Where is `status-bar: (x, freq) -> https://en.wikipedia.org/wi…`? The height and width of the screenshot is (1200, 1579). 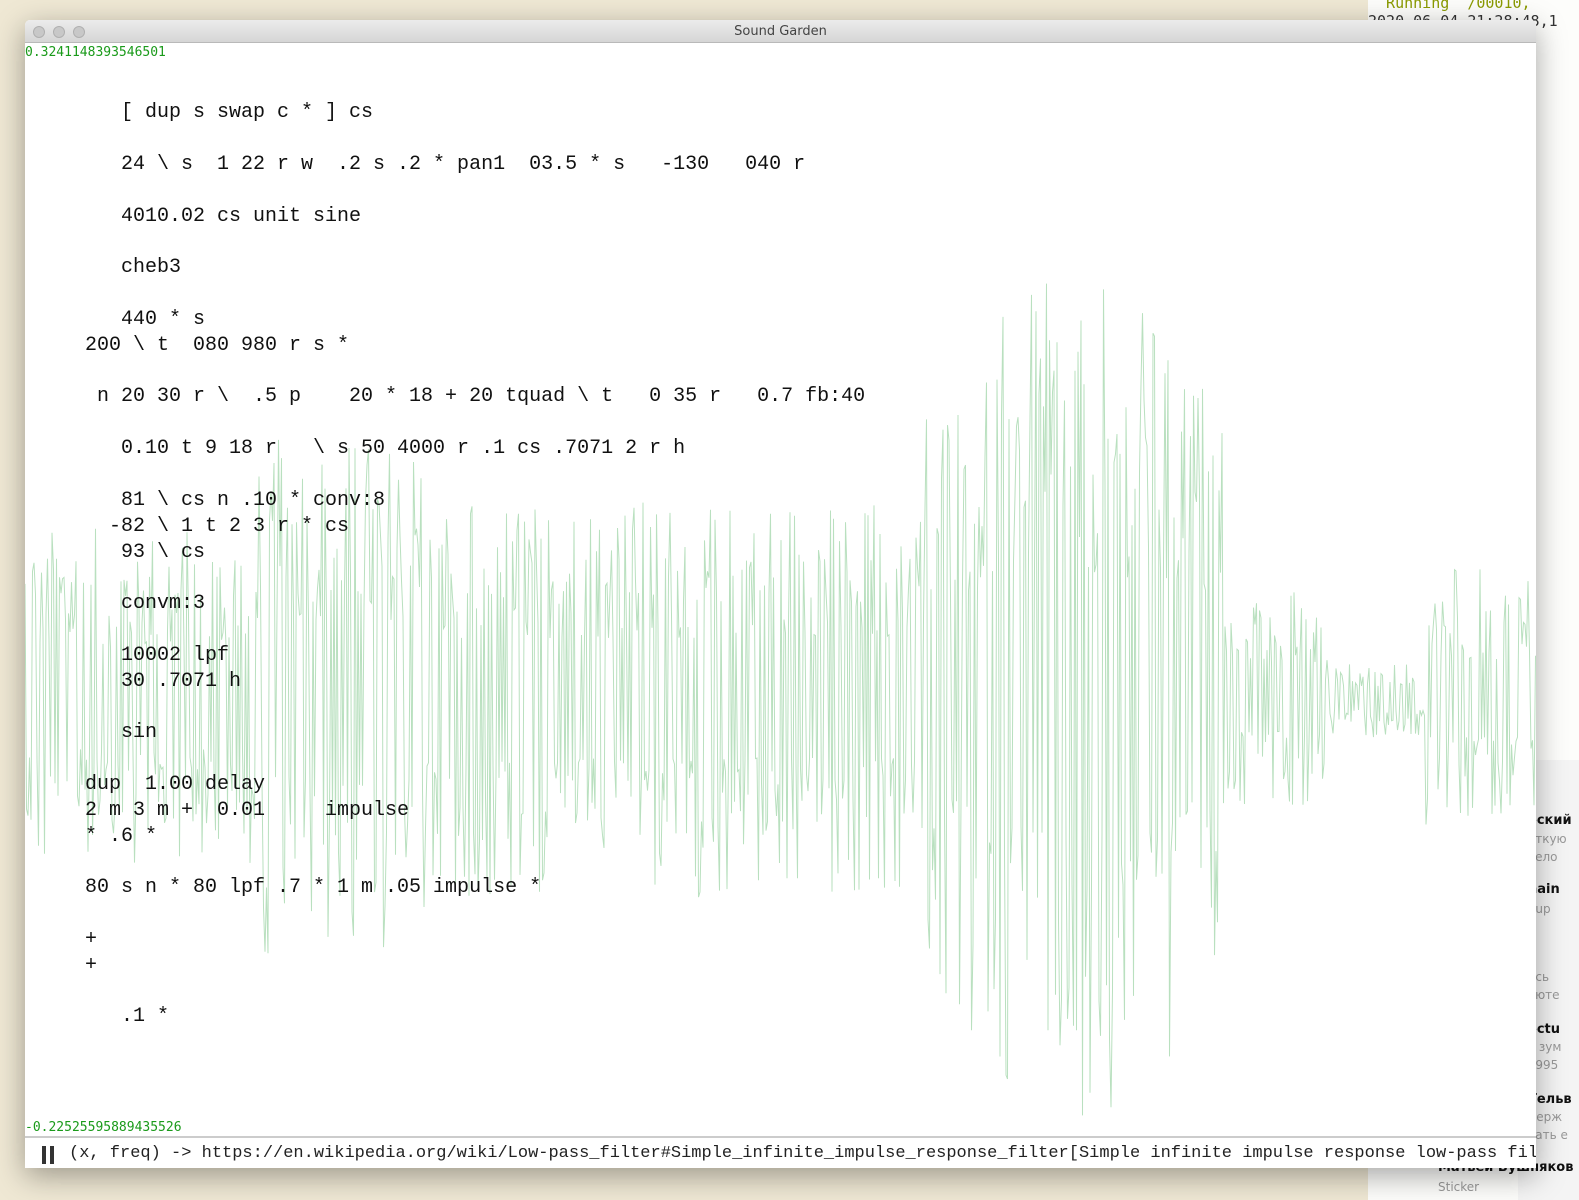
status-bar: (x, freq) -> https://en.wikipedia.org/wi… is located at coordinates (780, 1152).